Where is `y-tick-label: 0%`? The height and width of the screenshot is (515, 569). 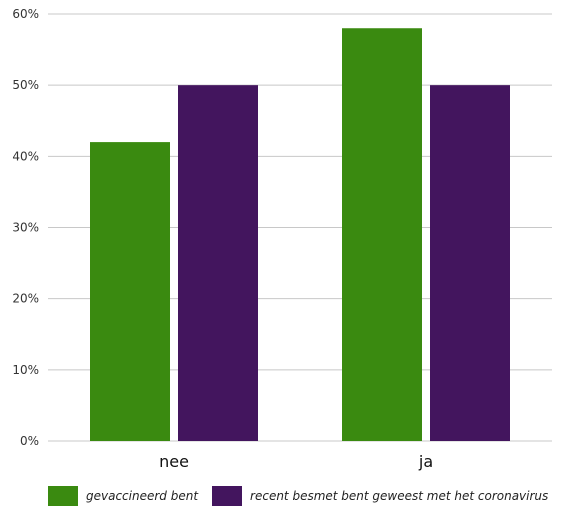
y-tick-label: 0% is located at coordinates (29, 441).